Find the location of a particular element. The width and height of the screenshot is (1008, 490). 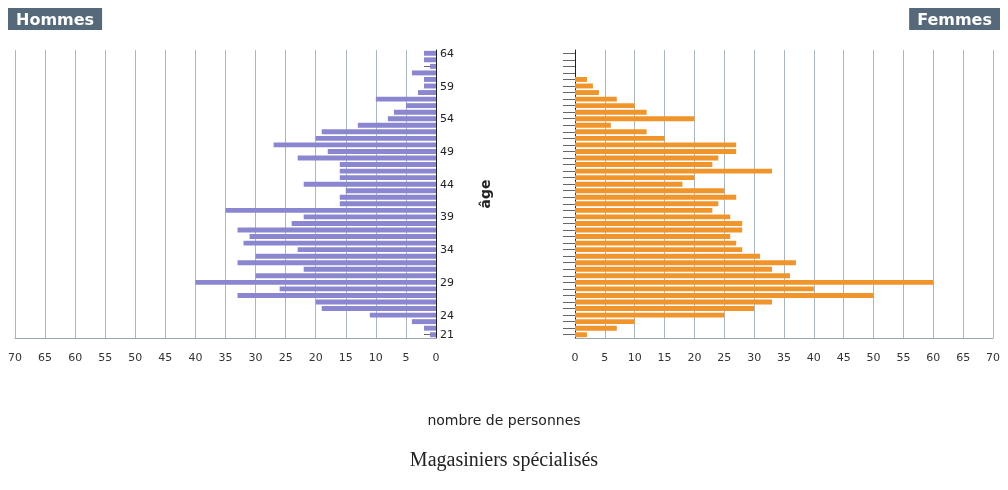

x-axis-title: nombre de personnes is located at coordinates (504, 420).